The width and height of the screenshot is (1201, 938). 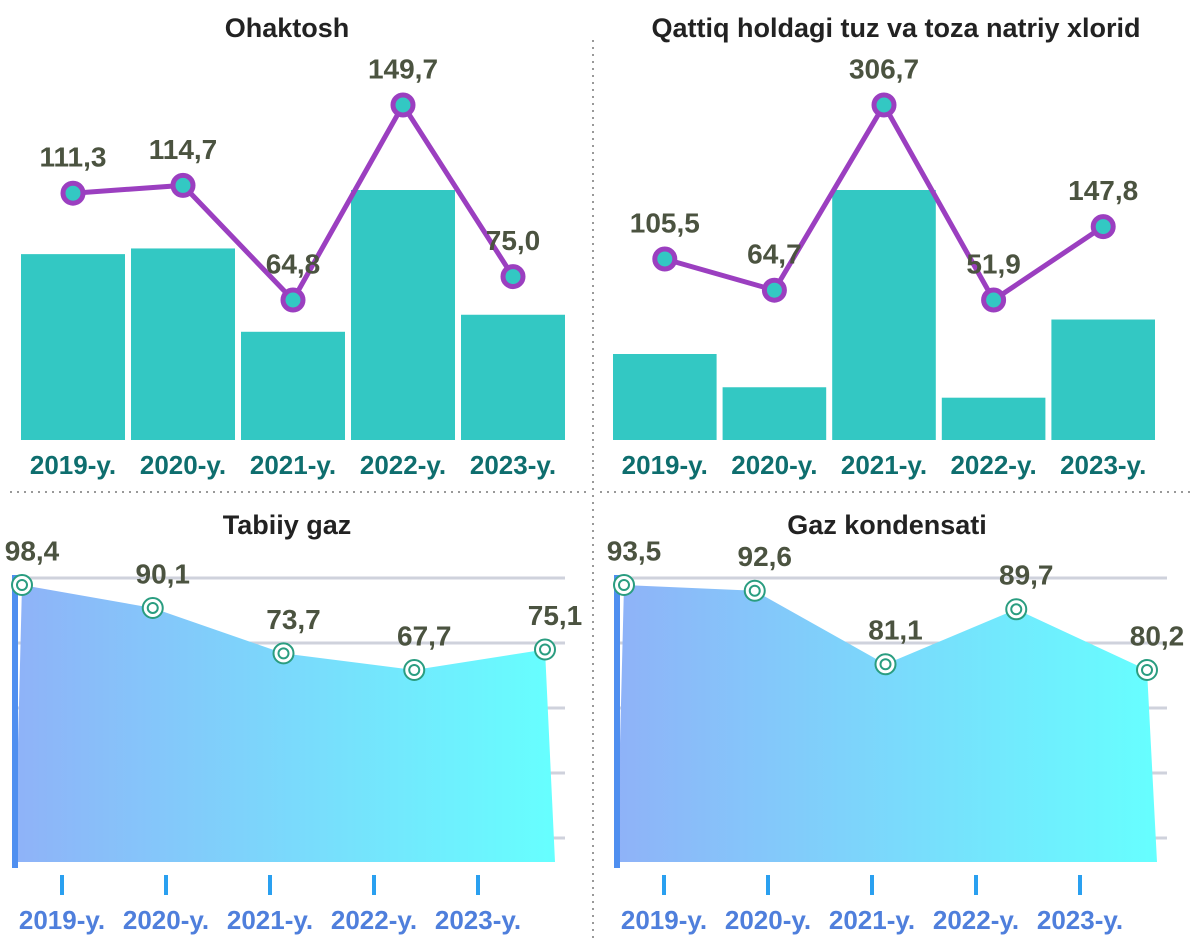 What do you see at coordinates (513, 240) in the screenshot?
I see `data-label: 75,0` at bounding box center [513, 240].